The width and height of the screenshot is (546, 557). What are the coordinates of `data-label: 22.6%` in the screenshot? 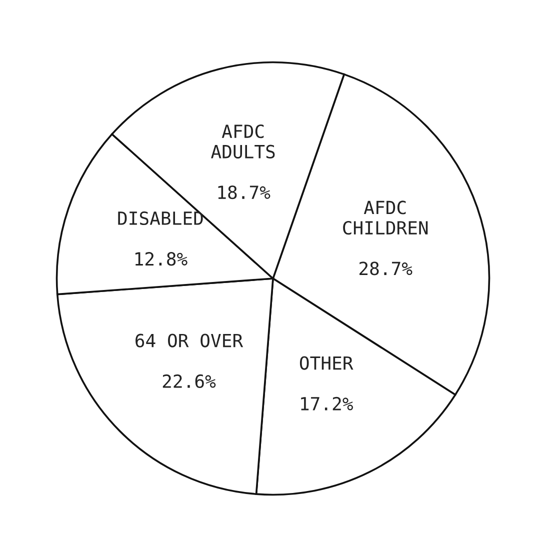 It's located at (189, 381).